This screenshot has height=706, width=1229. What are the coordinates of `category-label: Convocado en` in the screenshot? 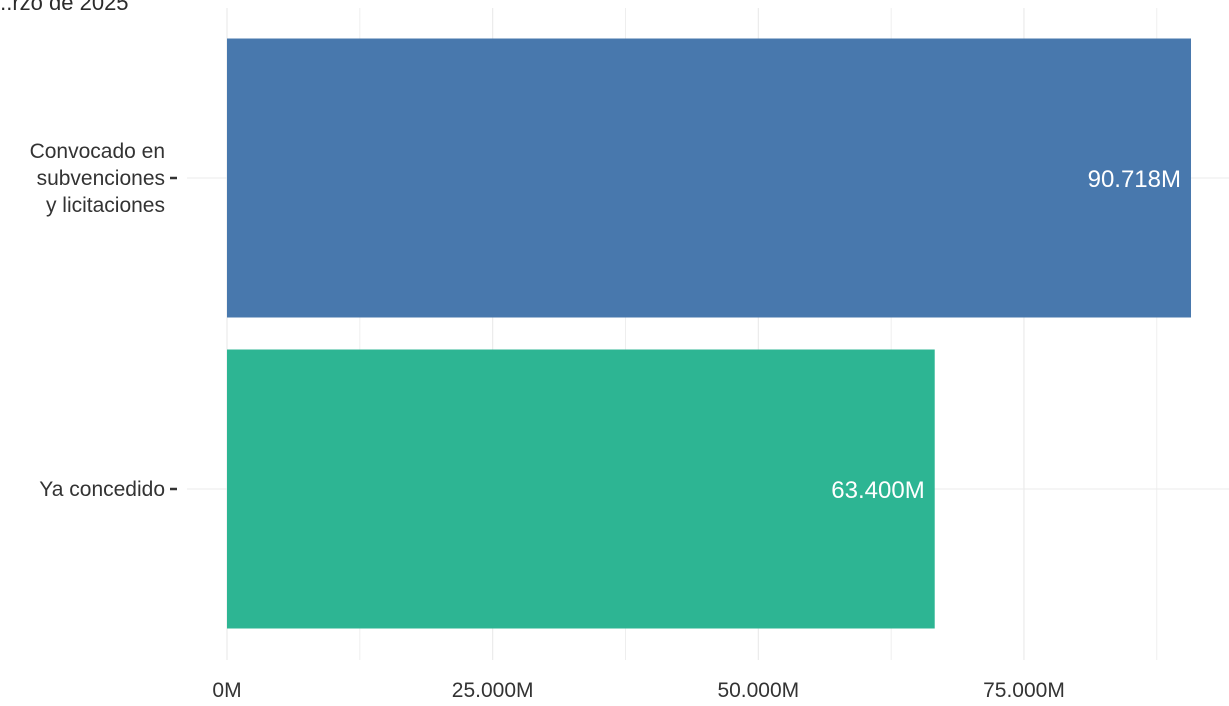 It's located at (97, 151).